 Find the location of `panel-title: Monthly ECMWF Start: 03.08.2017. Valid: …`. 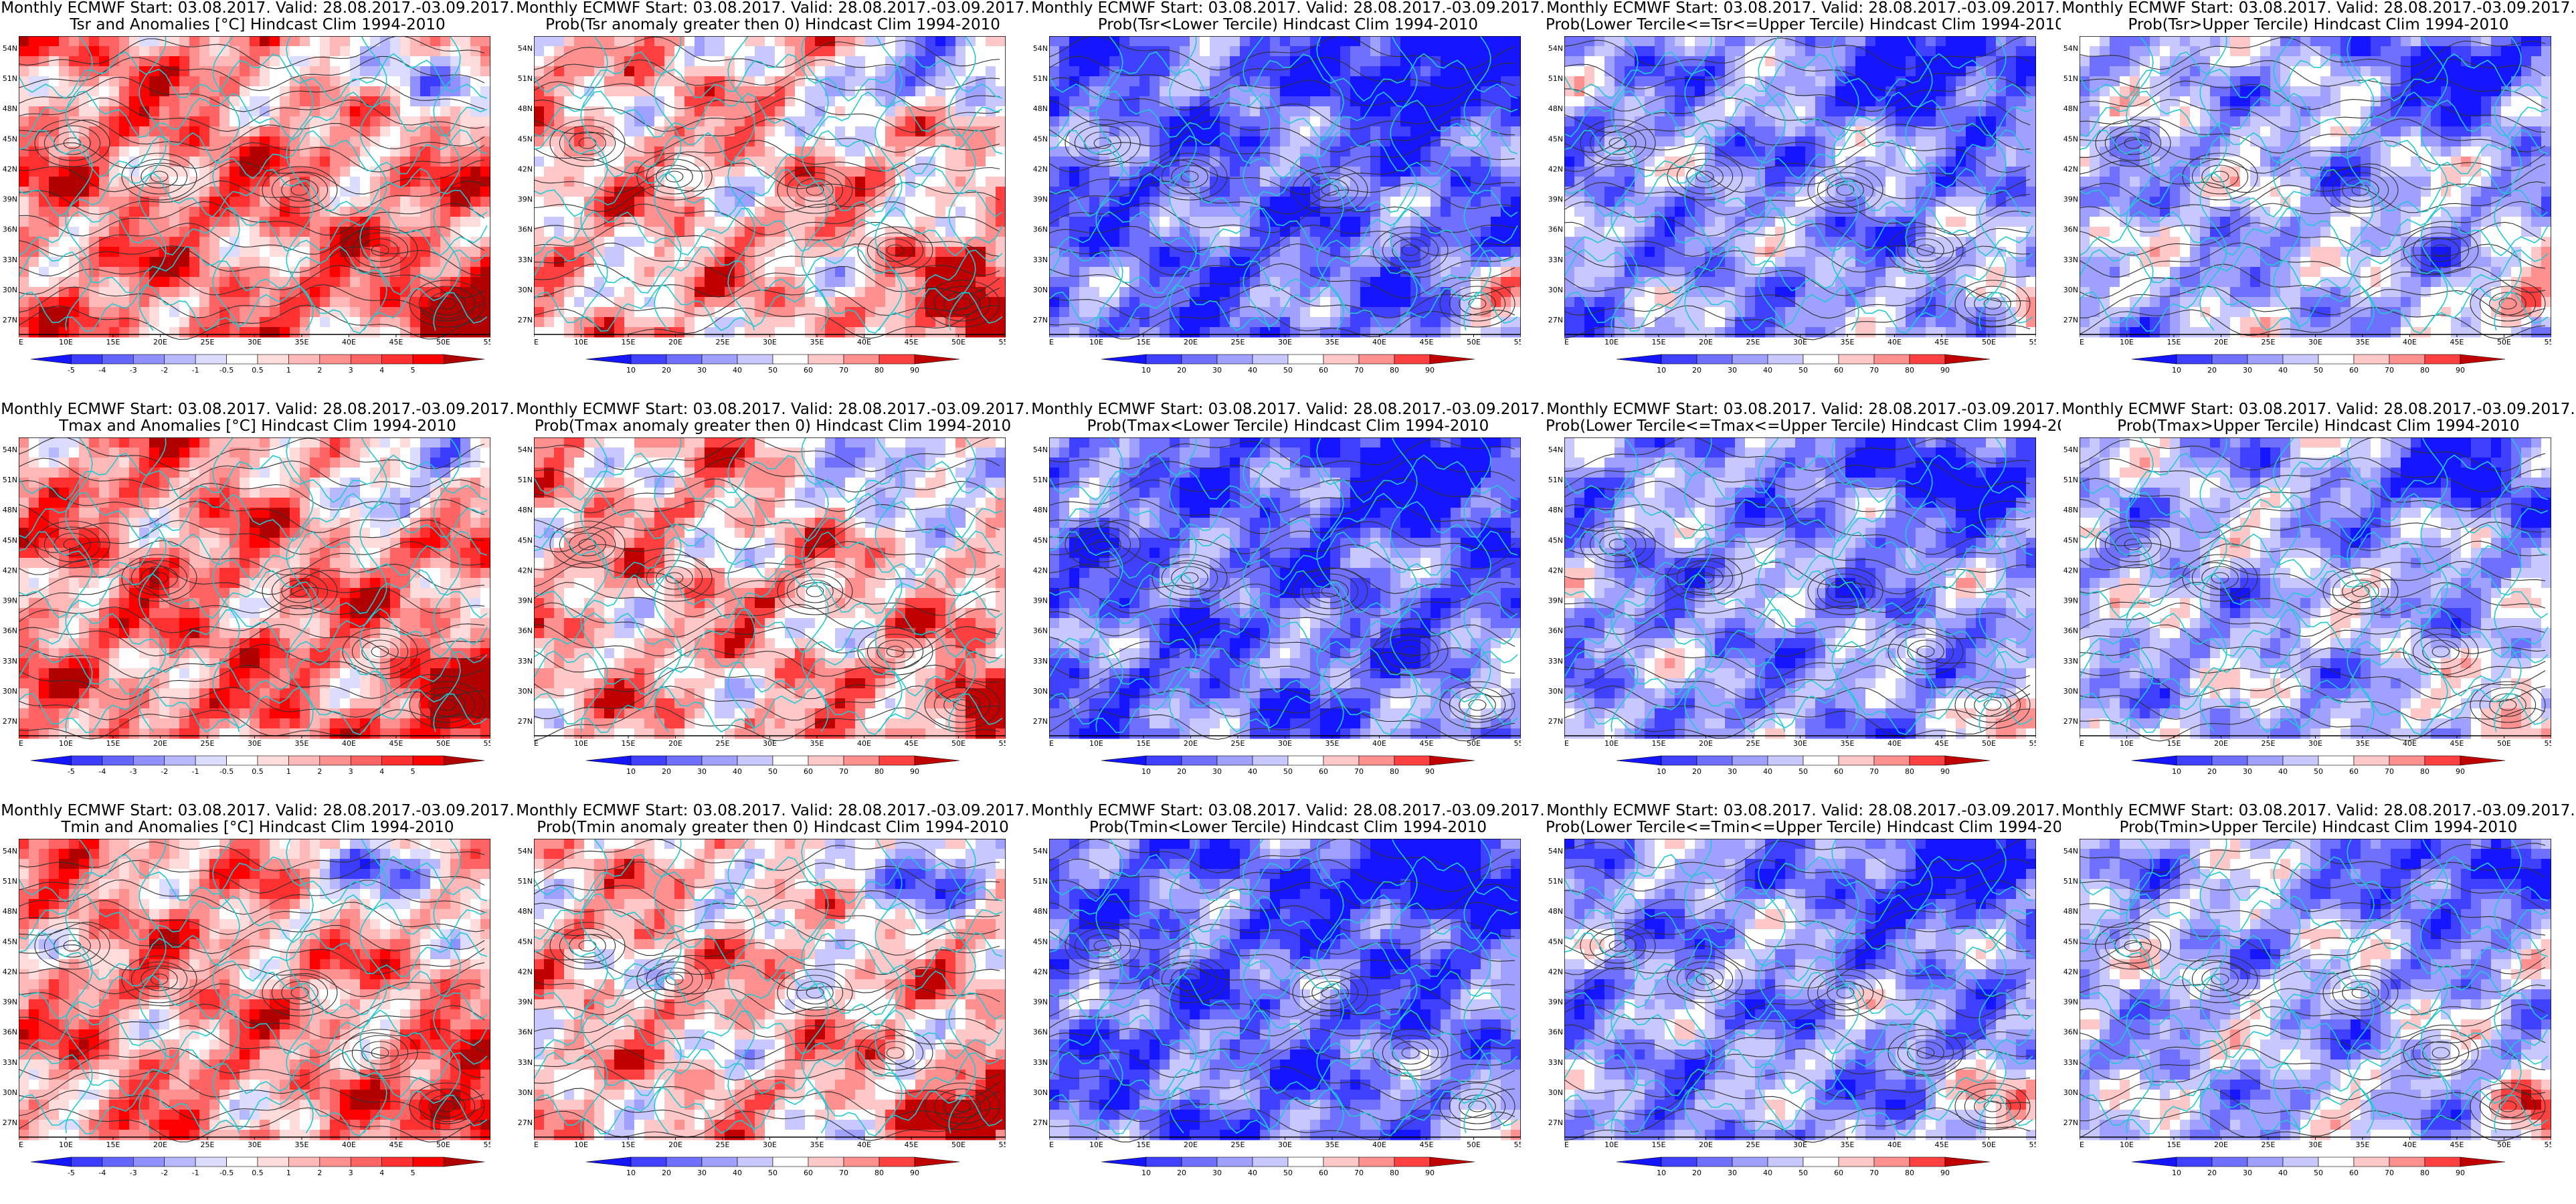

panel-title: Monthly ECMWF Start: 03.08.2017. Valid: … is located at coordinates (257, 16).